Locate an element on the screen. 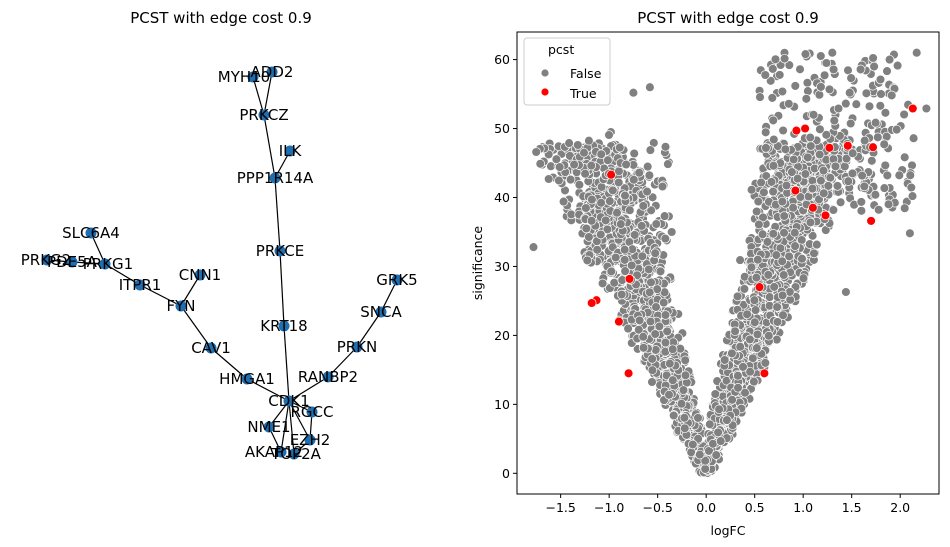  legend: pcst False True is located at coordinates (567, 71).